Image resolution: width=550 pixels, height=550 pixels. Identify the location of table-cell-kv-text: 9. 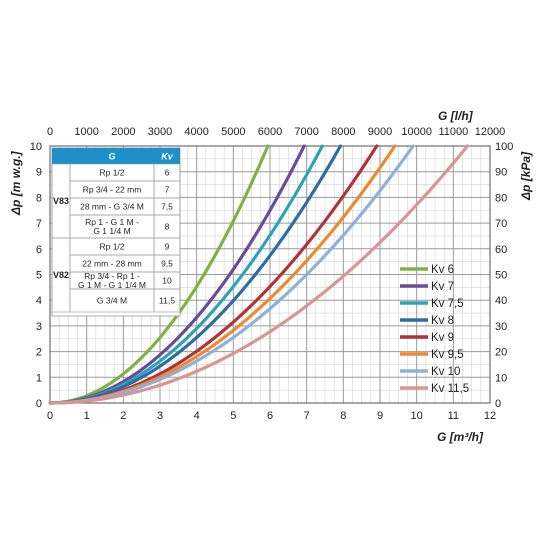
(167, 247).